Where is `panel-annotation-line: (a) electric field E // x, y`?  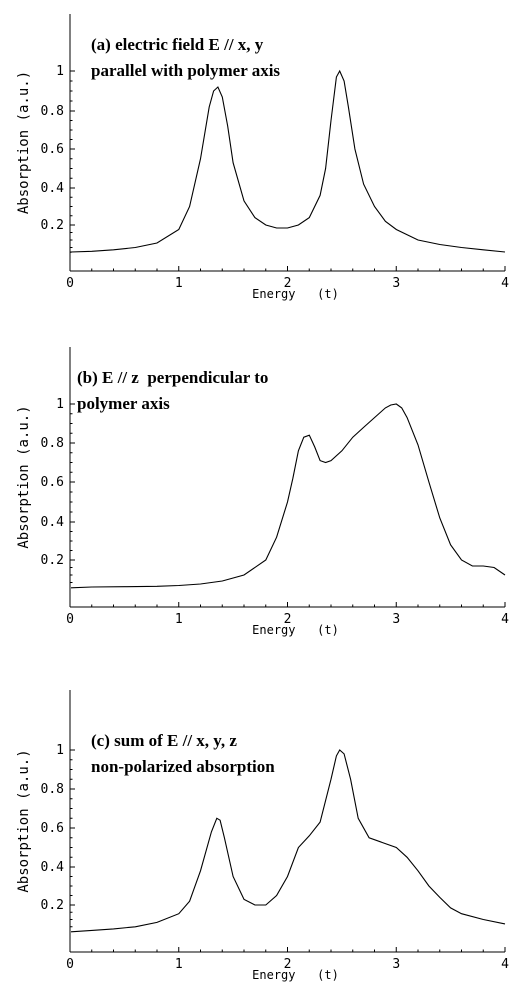 panel-annotation-line: (a) electric field E // x, y is located at coordinates (177, 44).